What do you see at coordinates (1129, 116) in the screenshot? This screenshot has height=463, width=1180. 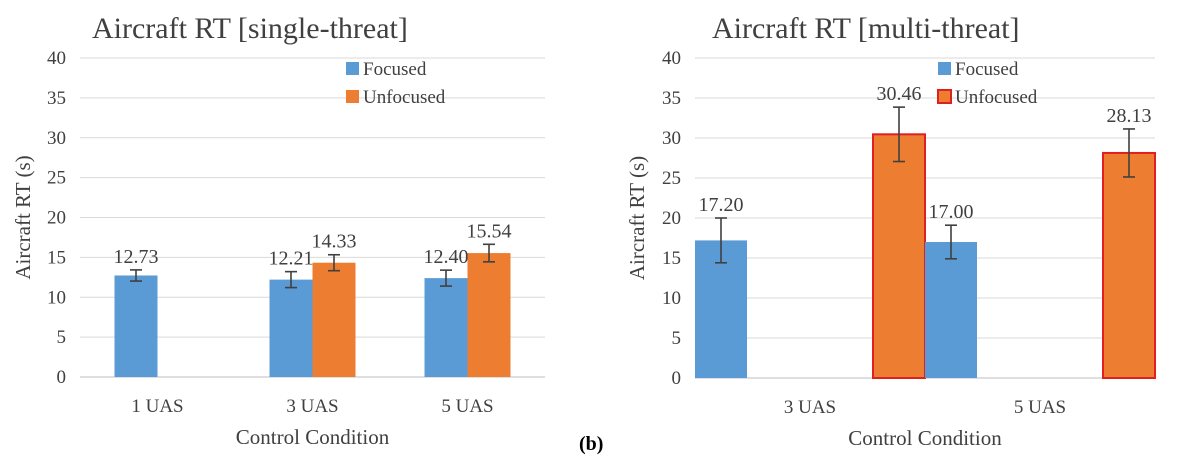 I see `data-label: 28.13` at bounding box center [1129, 116].